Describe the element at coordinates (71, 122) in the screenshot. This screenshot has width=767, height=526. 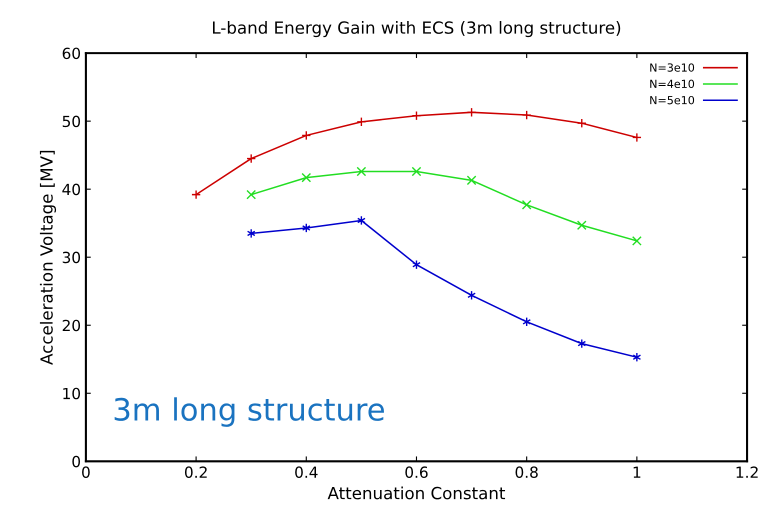
I see `y-tick-label: 50` at that location.